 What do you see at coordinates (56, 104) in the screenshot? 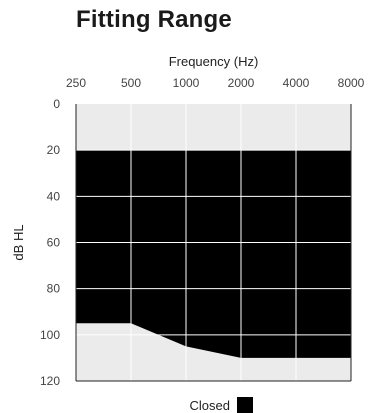
I see `y-tick-label: 0` at bounding box center [56, 104].